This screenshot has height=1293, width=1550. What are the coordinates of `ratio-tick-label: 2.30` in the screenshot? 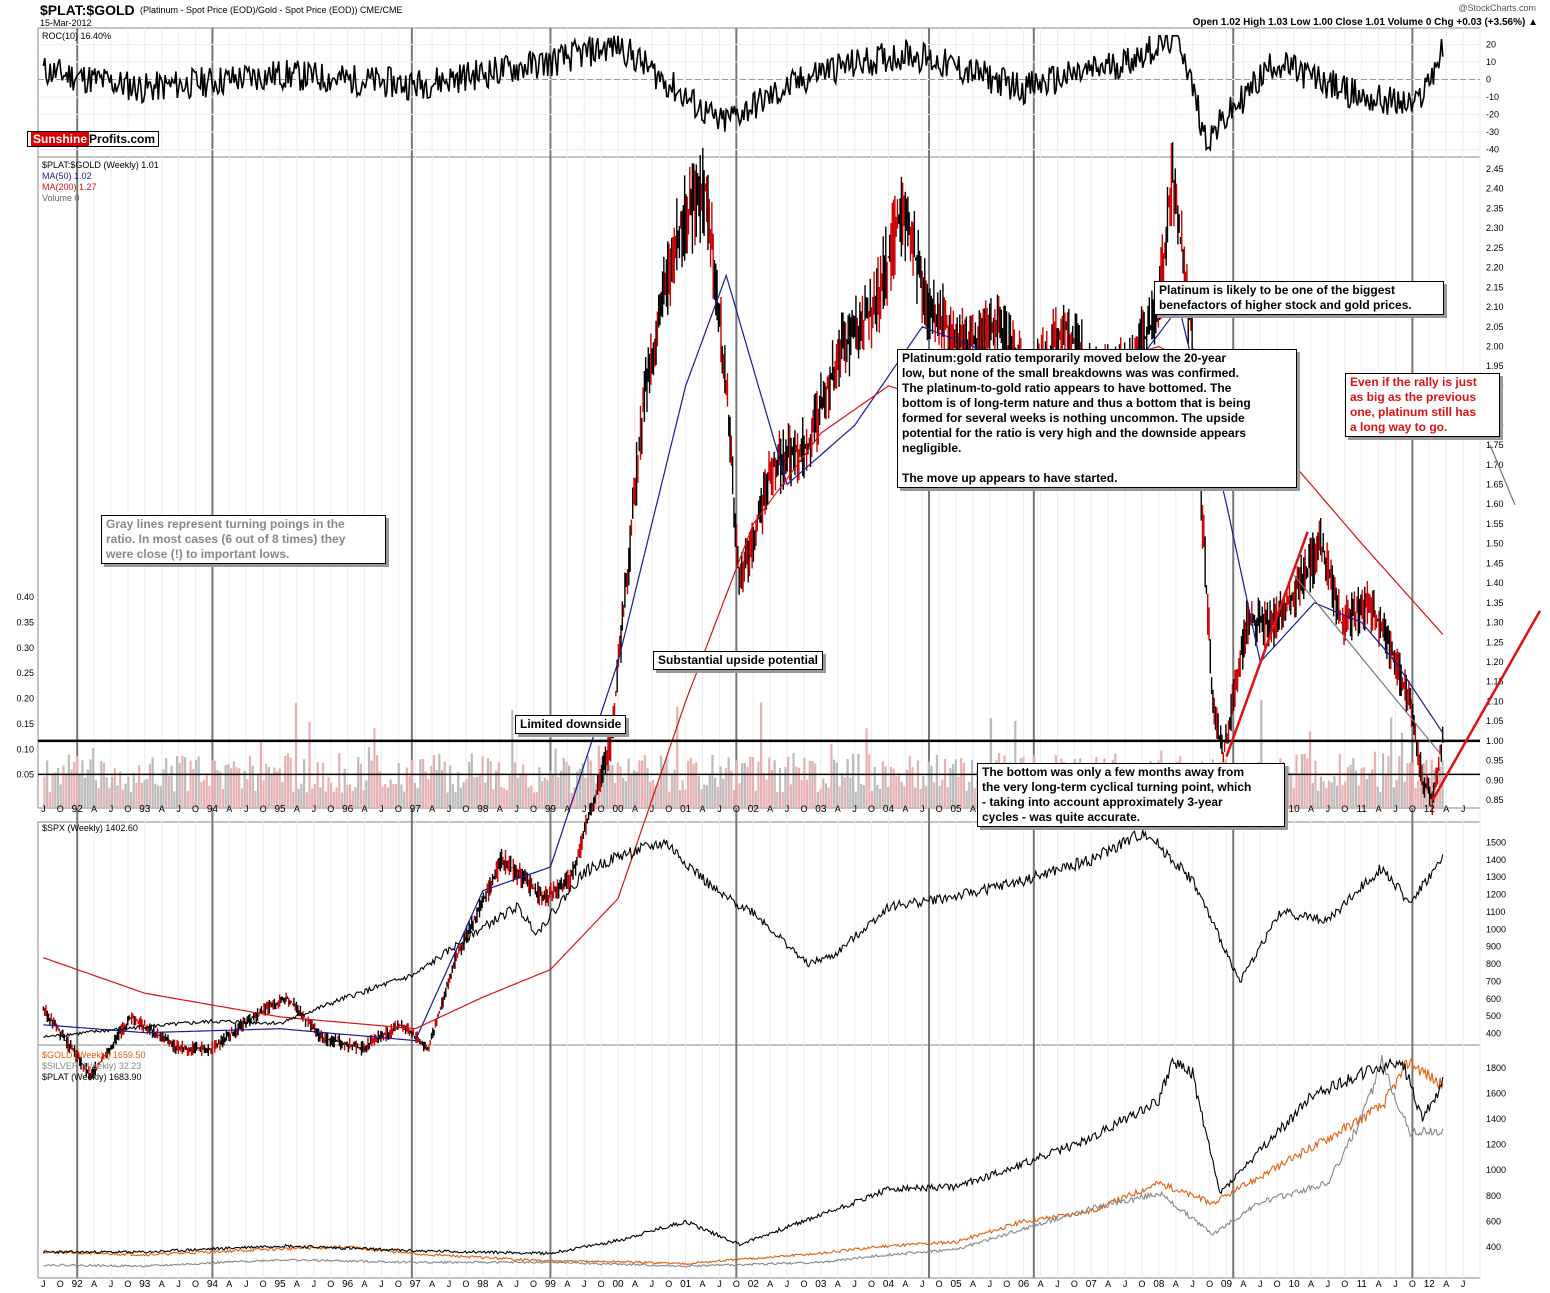 It's located at (1495, 228).